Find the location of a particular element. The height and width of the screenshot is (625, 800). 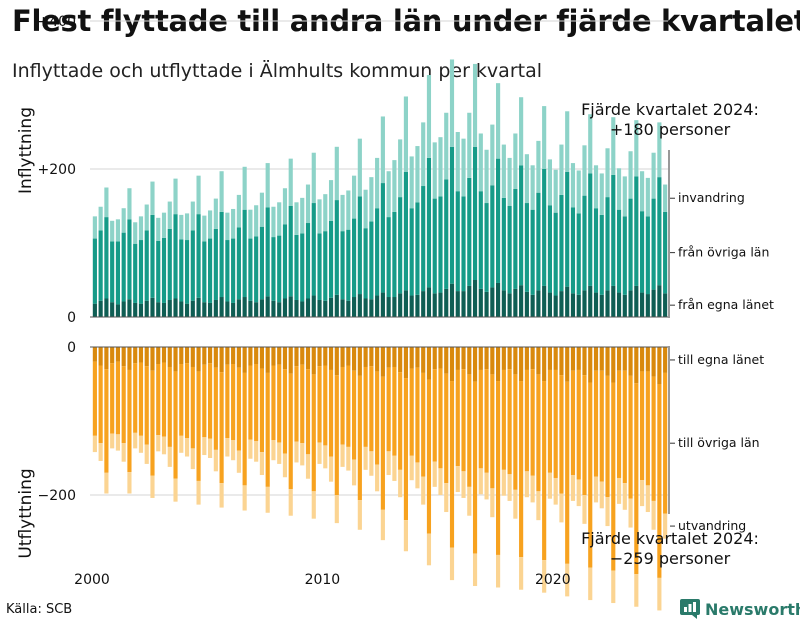

brand-logo: Newsworthy is located at coordinates (740, 609).